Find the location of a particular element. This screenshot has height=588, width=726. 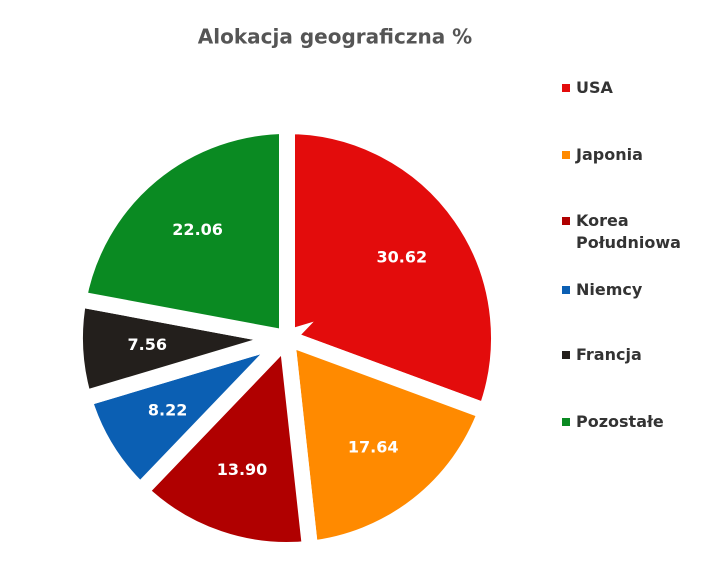

legend-item: Japonia is located at coordinates (642, 155).